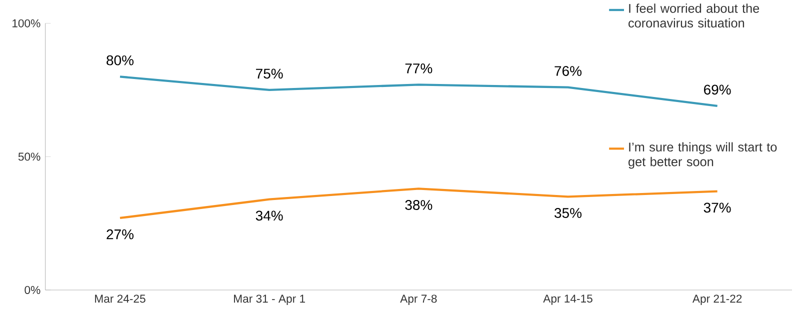  I want to click on data-label: 77%, so click(418, 68).